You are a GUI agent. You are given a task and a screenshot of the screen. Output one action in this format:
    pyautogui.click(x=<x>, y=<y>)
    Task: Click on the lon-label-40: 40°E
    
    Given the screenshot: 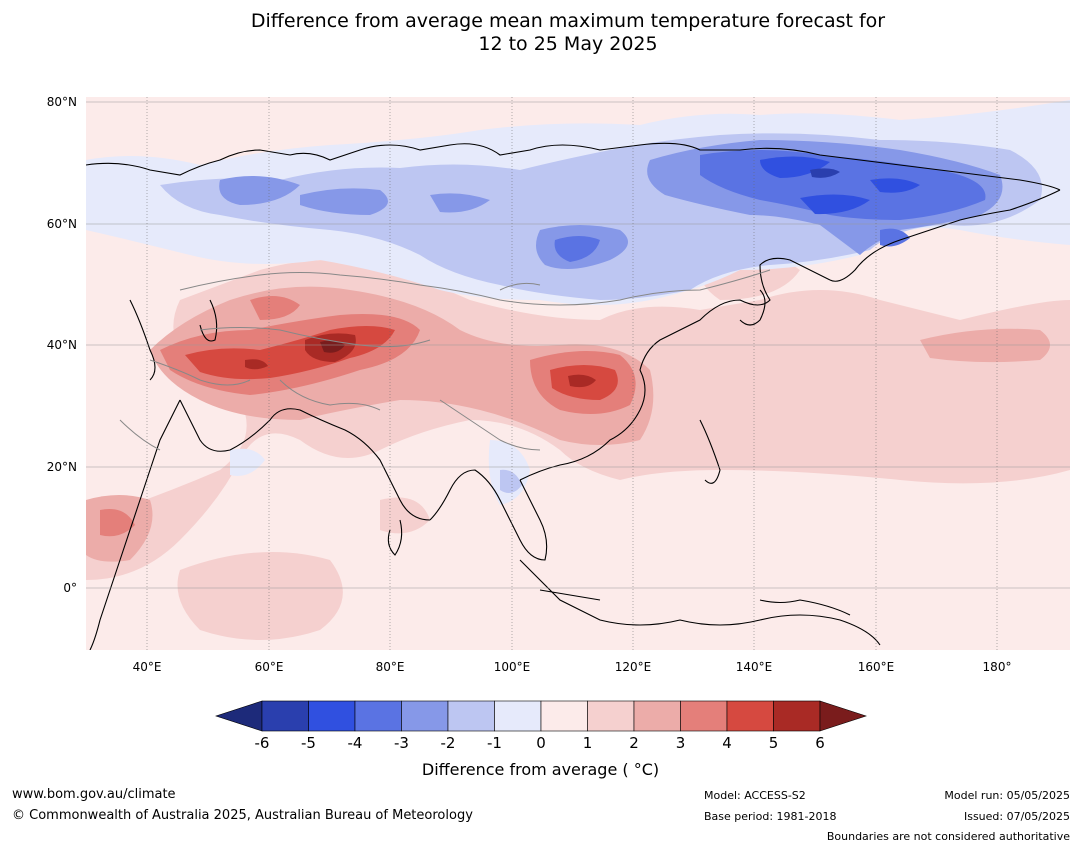 What is the action you would take?
    pyautogui.click(x=147, y=667)
    